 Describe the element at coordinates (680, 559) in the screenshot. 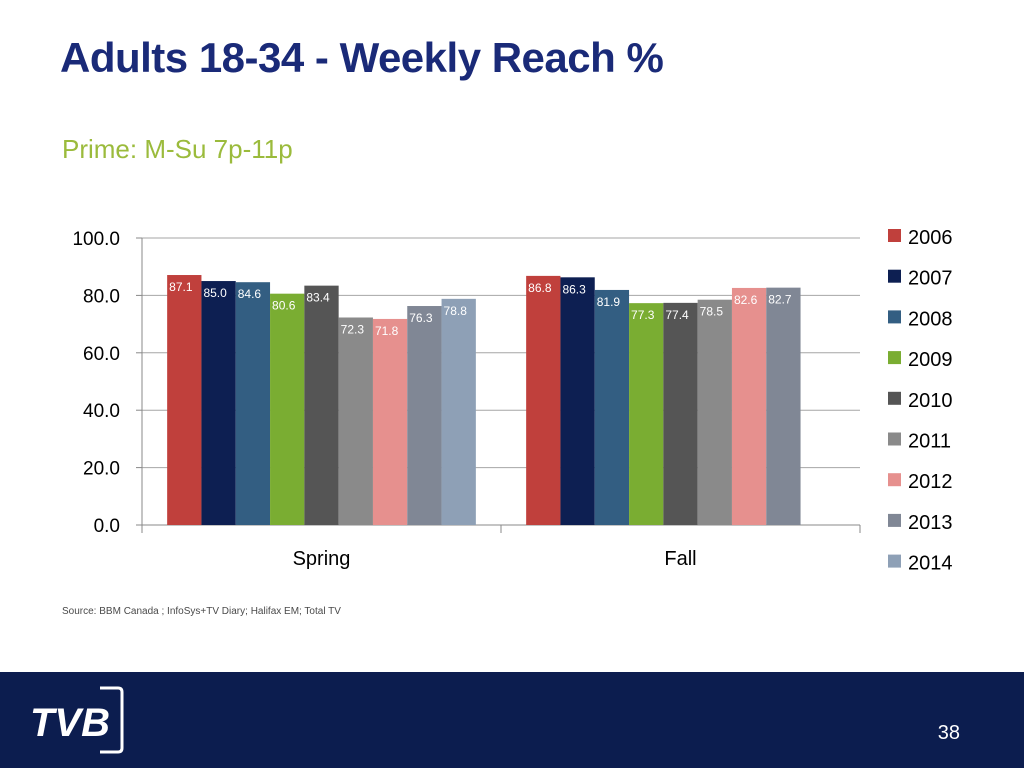

I see `category-label: Fall` at that location.